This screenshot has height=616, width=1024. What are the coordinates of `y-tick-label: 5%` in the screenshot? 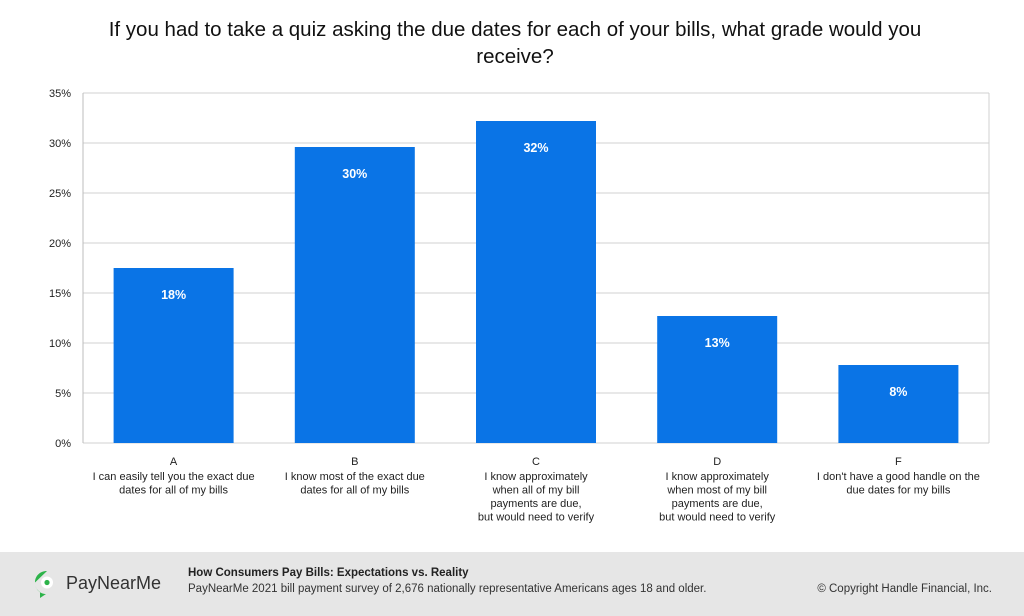 It's located at (63, 394).